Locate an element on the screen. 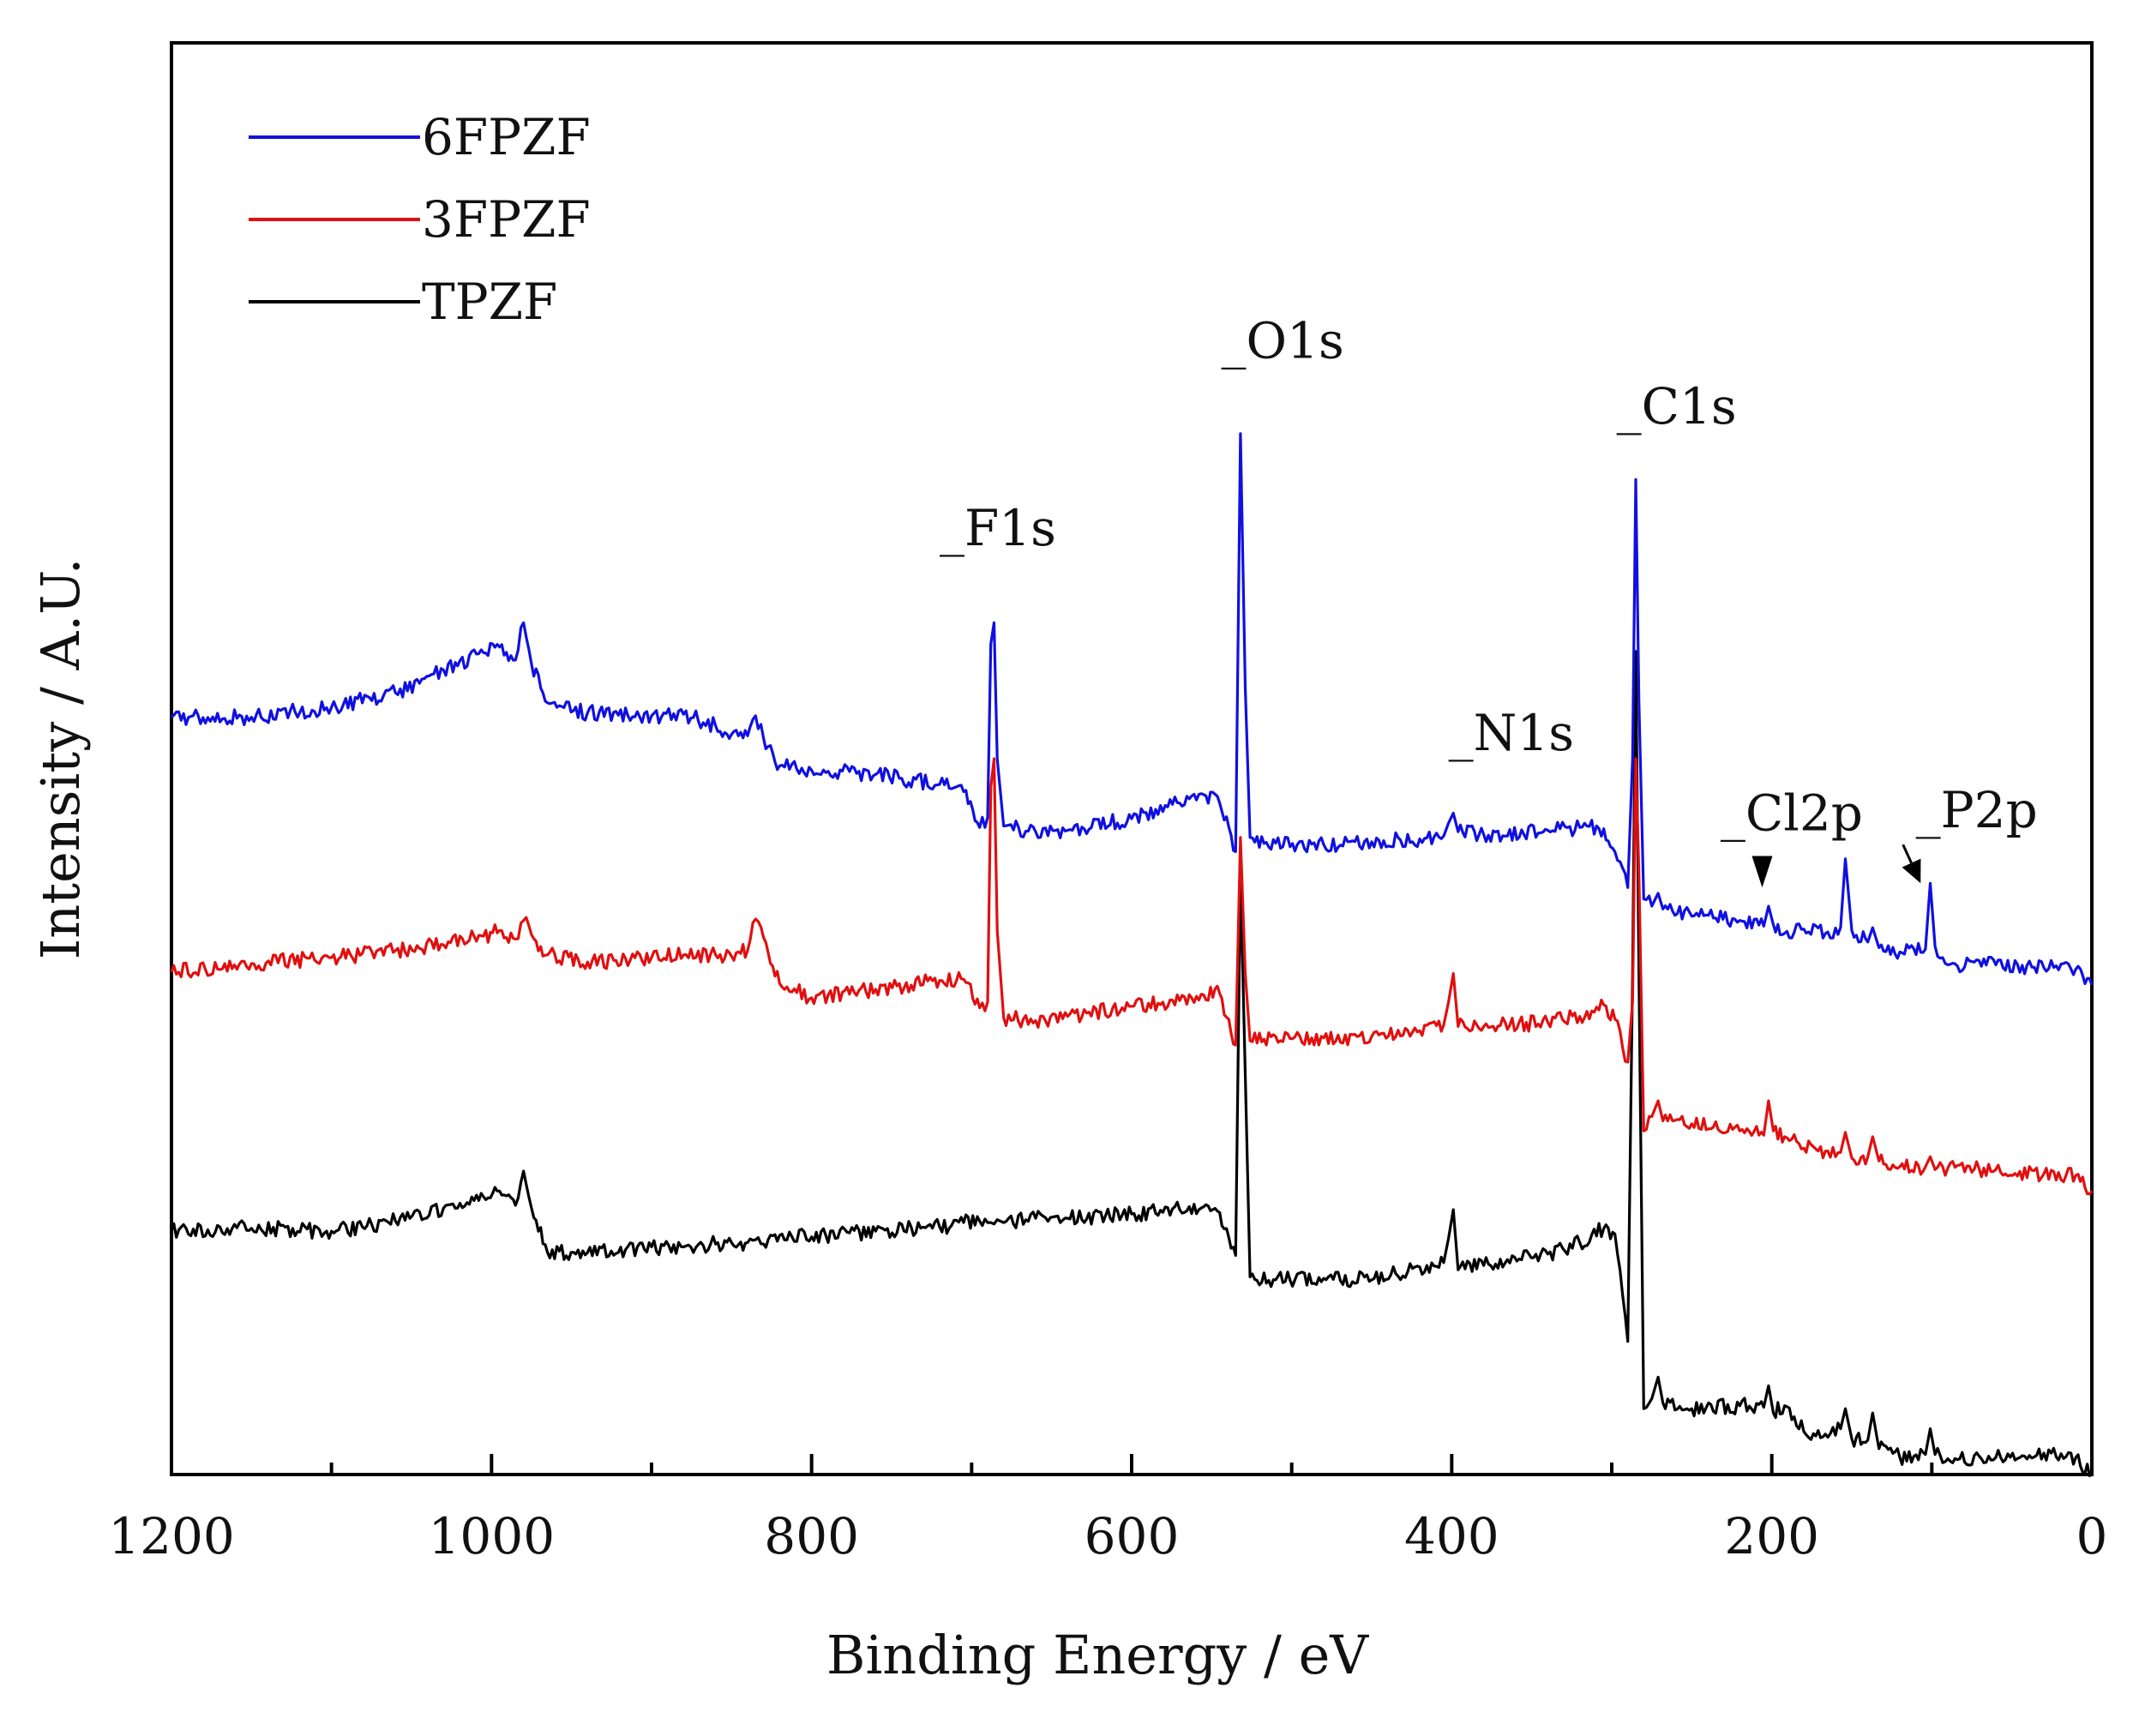 This screenshot has width=2133, height=1736. x-tick-label: 600 is located at coordinates (1132, 1536).